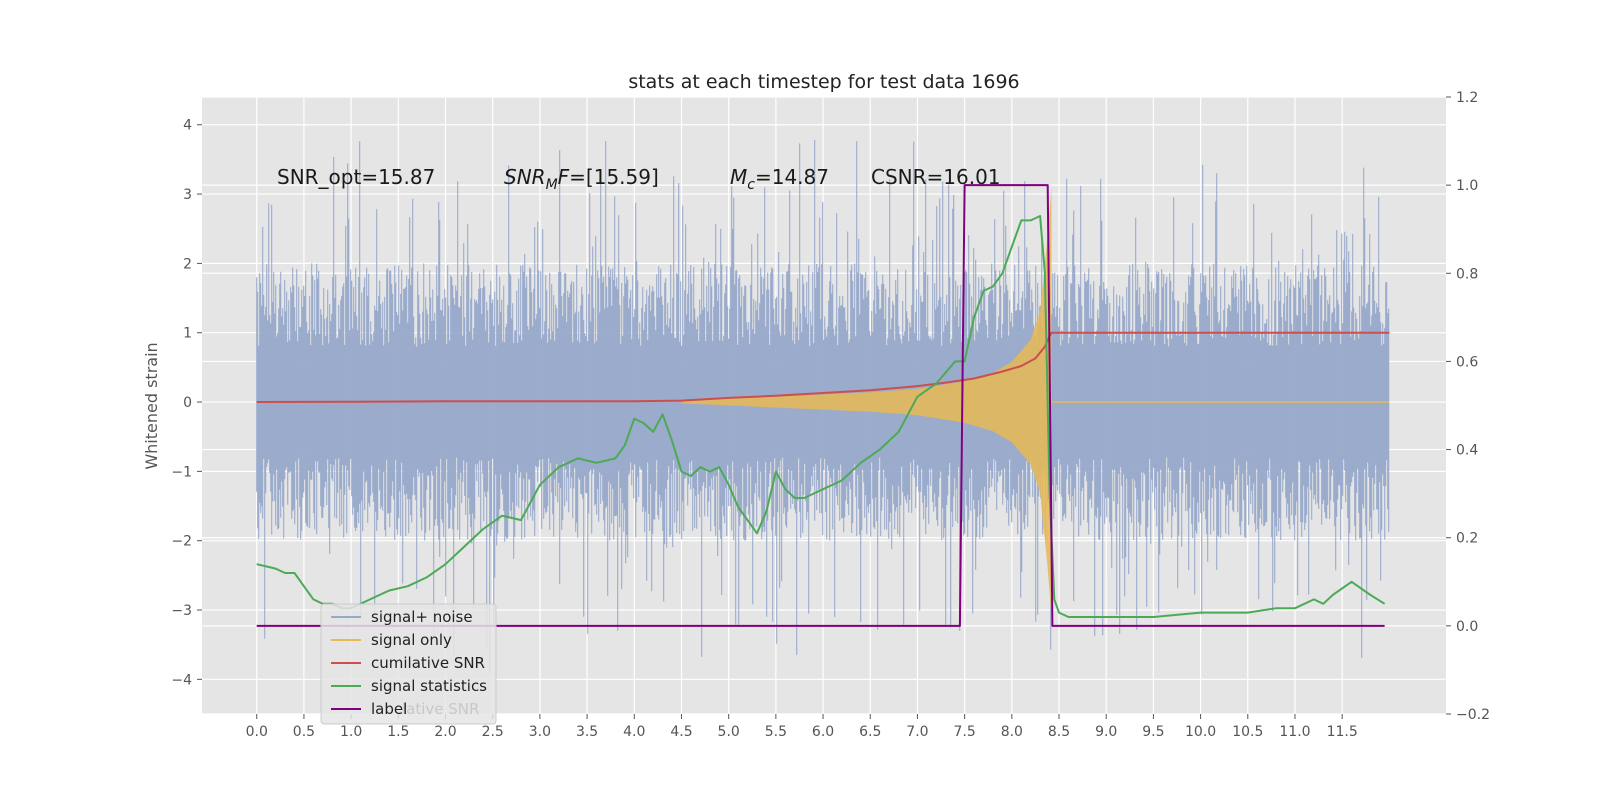 This screenshot has width=1600, height=800. What do you see at coordinates (1467, 98) in the screenshot?
I see `y2-tick-label: 1.2` at bounding box center [1467, 98].